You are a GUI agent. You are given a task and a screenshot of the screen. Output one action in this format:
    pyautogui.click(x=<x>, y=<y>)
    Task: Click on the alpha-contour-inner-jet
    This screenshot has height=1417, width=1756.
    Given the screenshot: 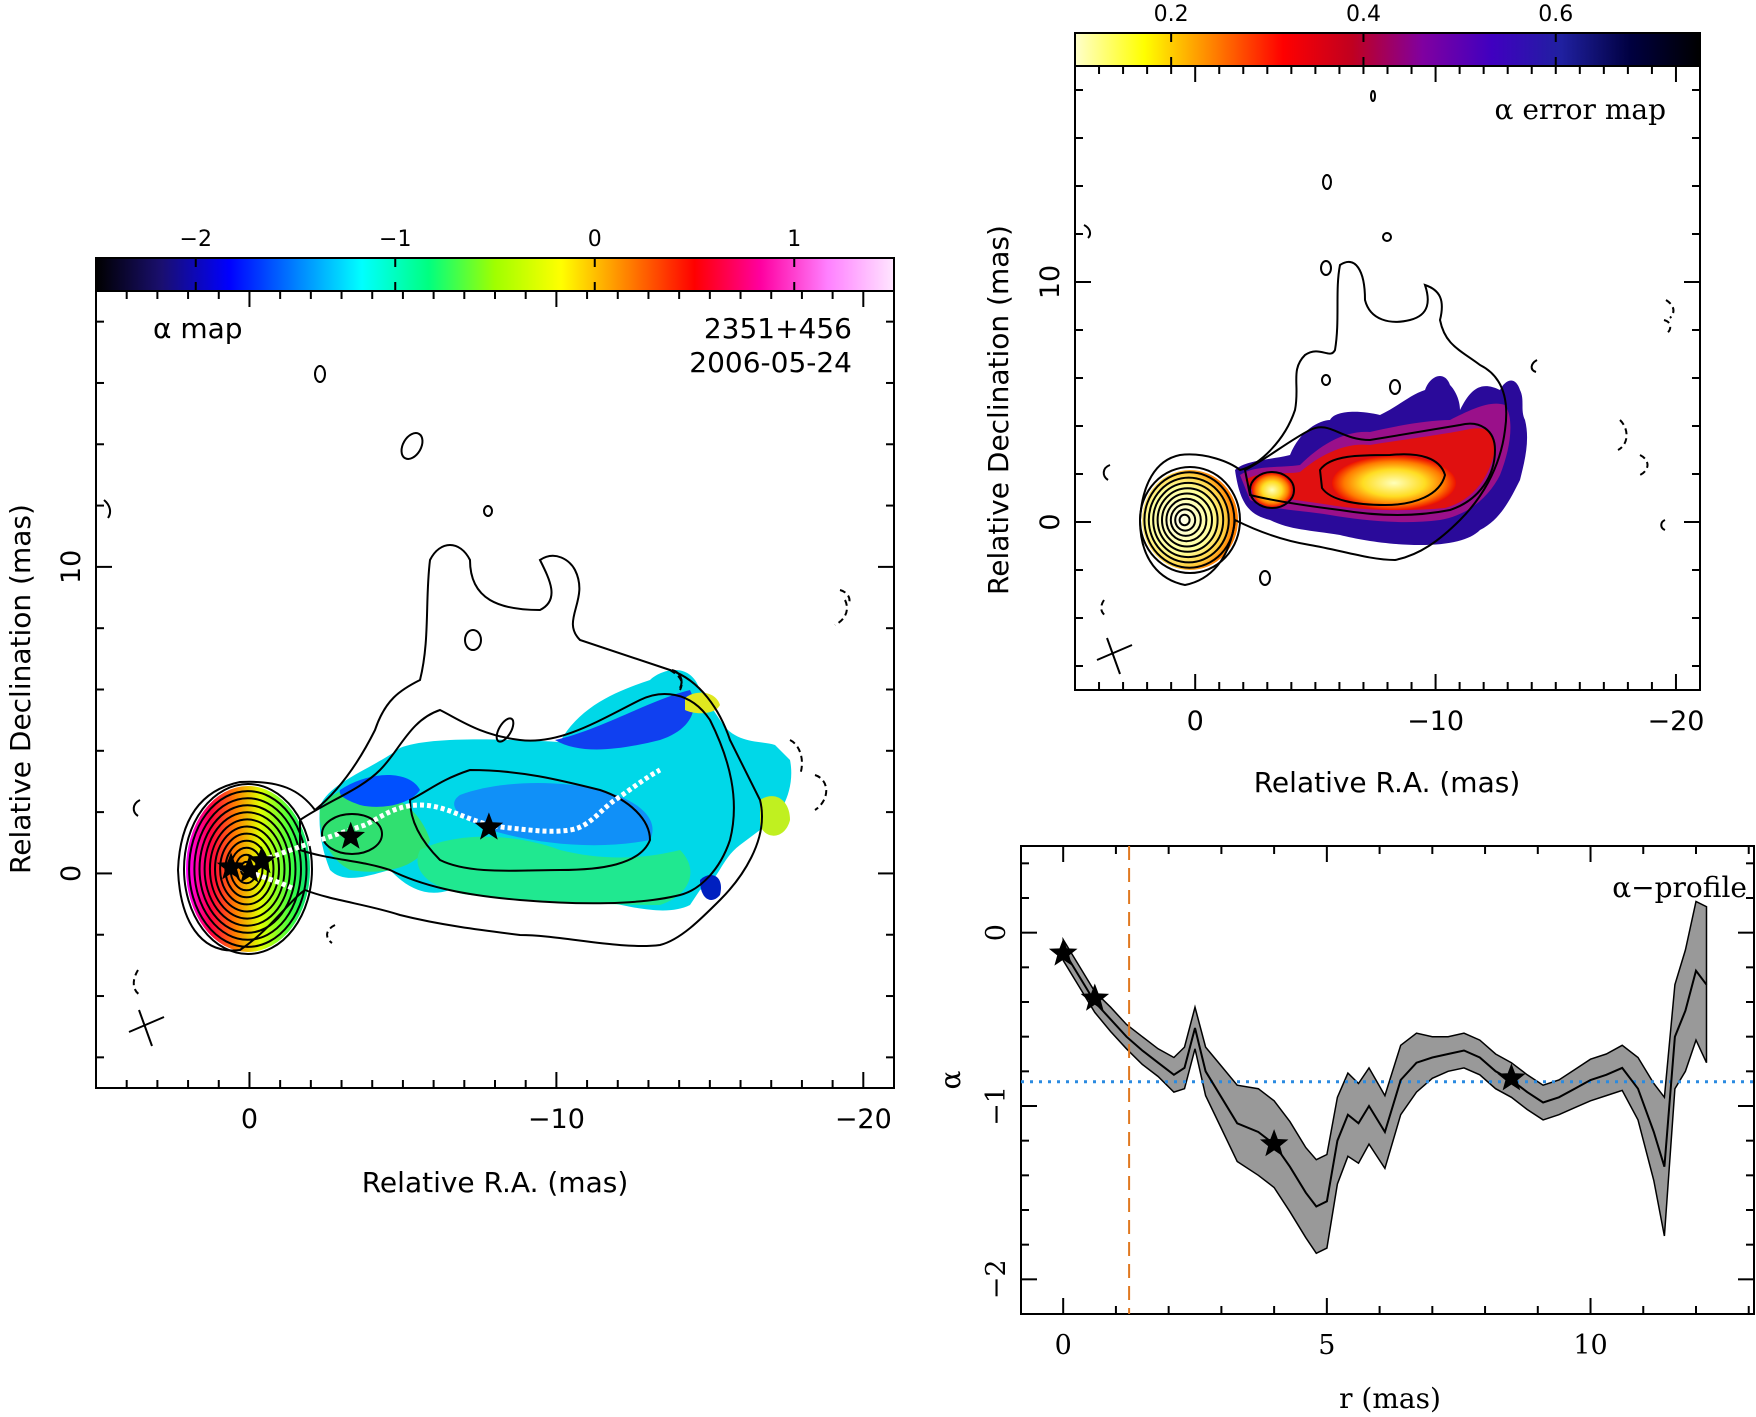 What is the action you would take?
    pyautogui.click(x=530, y=820)
    